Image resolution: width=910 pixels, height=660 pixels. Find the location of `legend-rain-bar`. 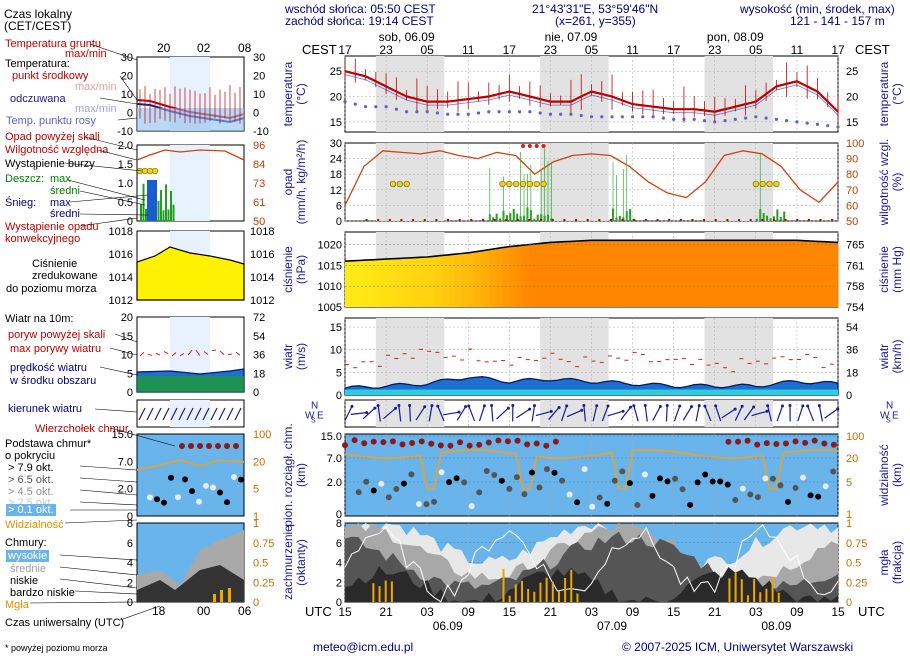

legend-rain-bar is located at coordinates (171, 205).